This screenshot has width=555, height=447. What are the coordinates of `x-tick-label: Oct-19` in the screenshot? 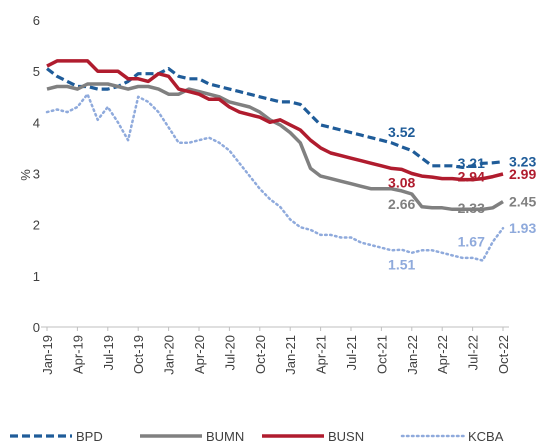 It's located at (138, 354).